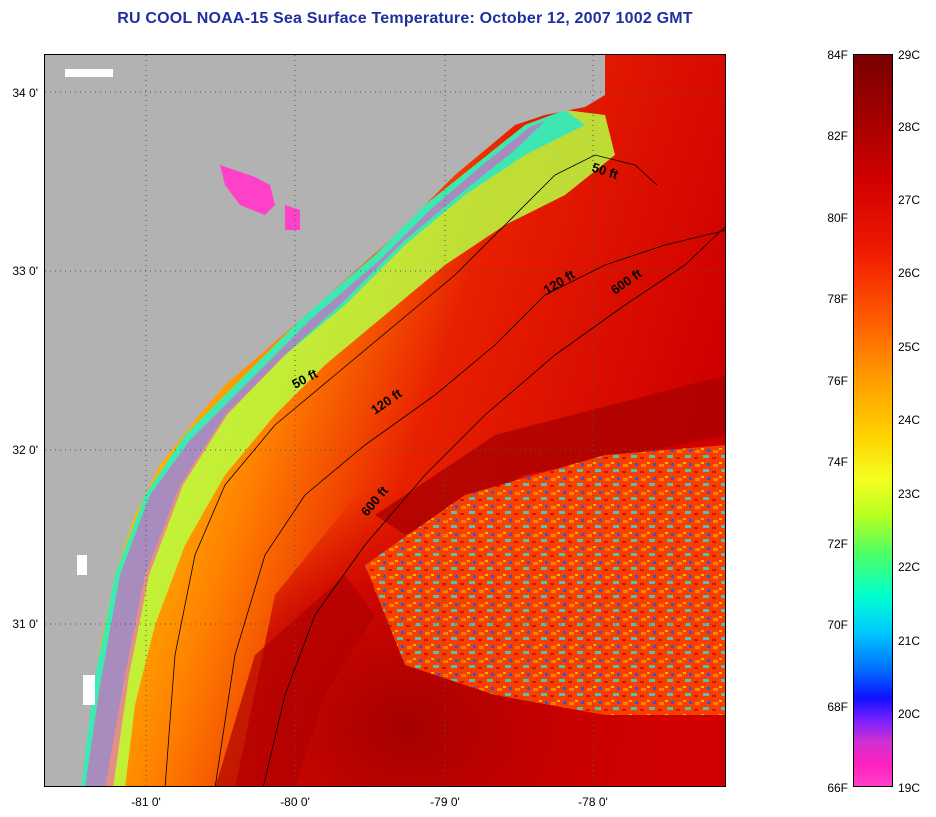  I want to click on legend-f-84: 84F, so click(837, 55).